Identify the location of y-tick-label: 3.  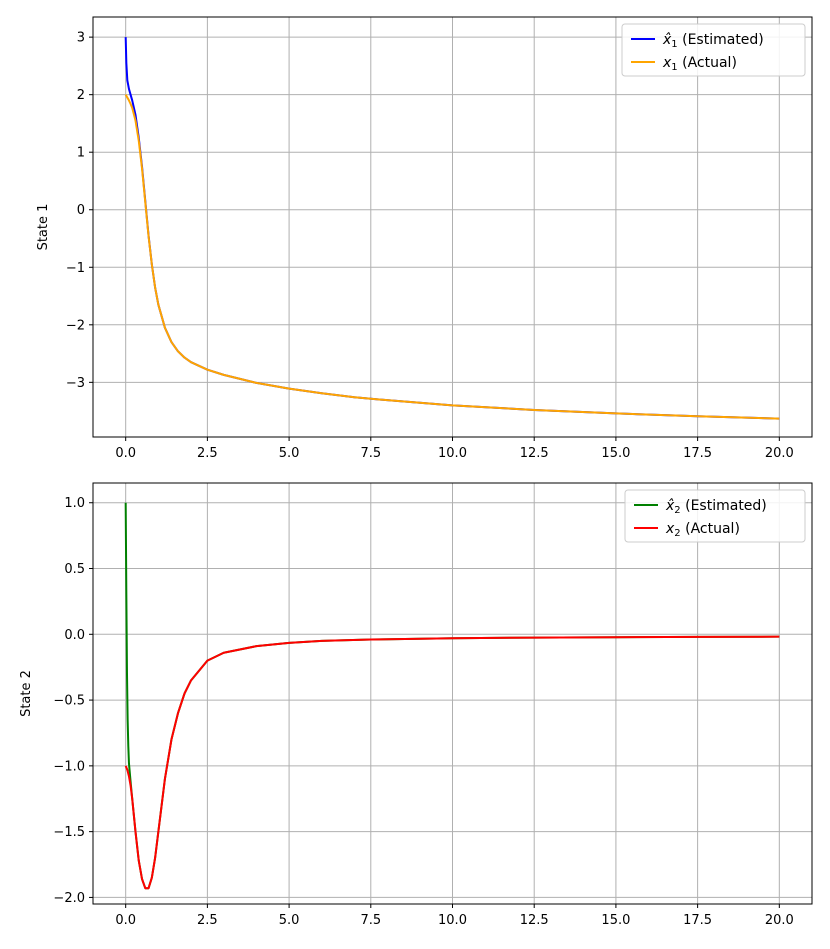
(81, 38).